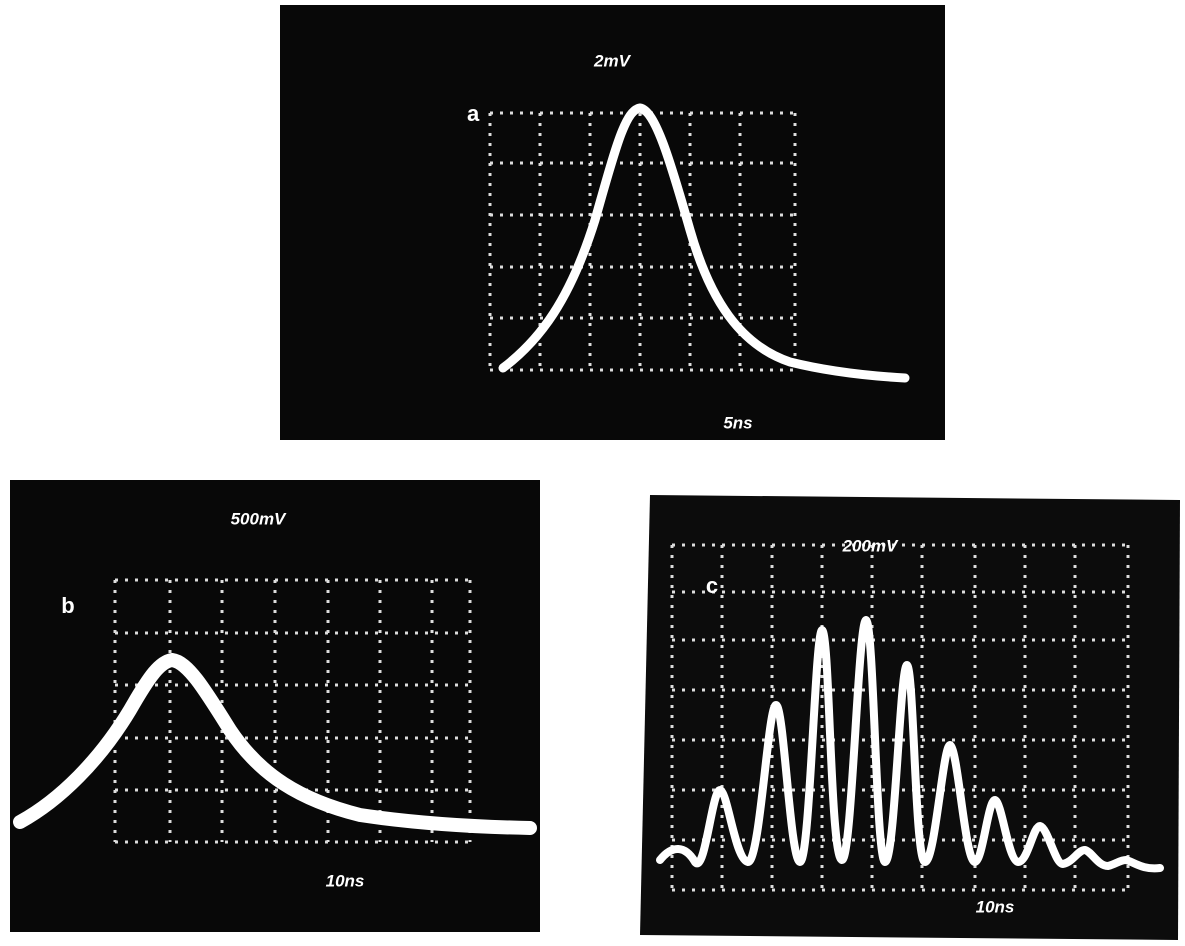 Image resolution: width=1185 pixels, height=946 pixels. What do you see at coordinates (870, 545) in the screenshot?
I see `vertical-scale: 200mV` at bounding box center [870, 545].